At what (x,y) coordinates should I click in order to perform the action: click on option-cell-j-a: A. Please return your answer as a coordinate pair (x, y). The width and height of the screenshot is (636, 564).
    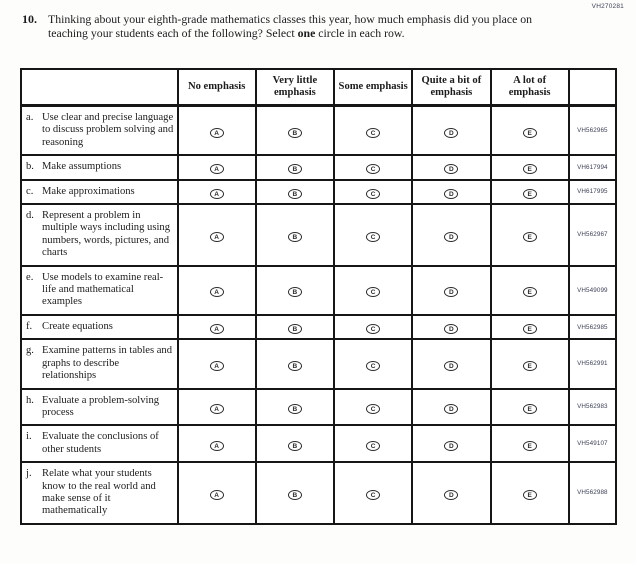
    Looking at the image, I should click on (216, 493).